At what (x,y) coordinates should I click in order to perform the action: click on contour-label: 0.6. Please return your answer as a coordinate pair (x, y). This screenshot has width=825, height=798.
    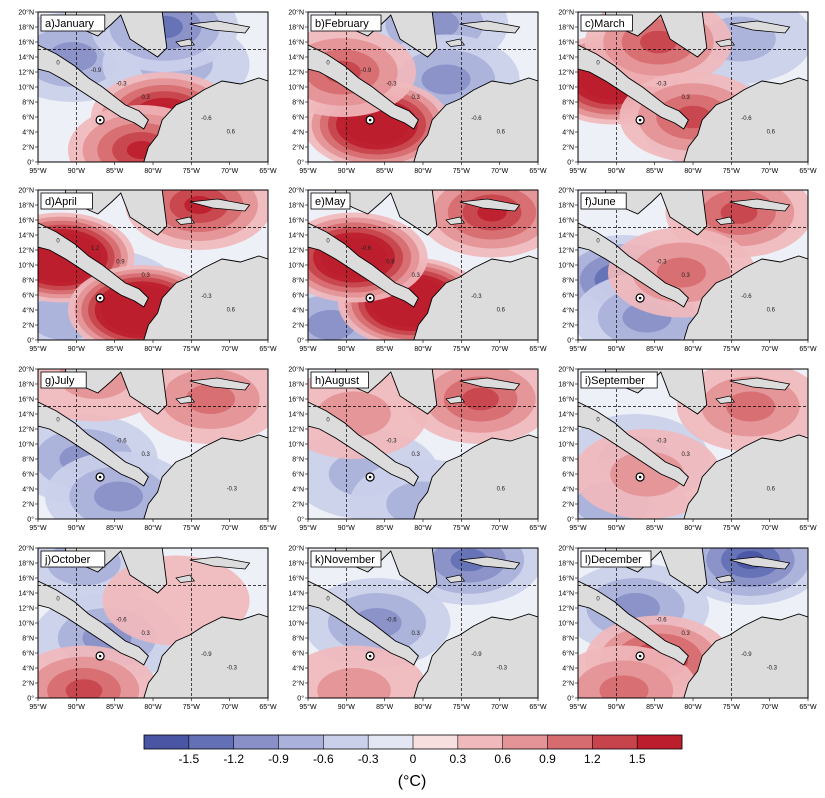
    Looking at the image, I should click on (501, 490).